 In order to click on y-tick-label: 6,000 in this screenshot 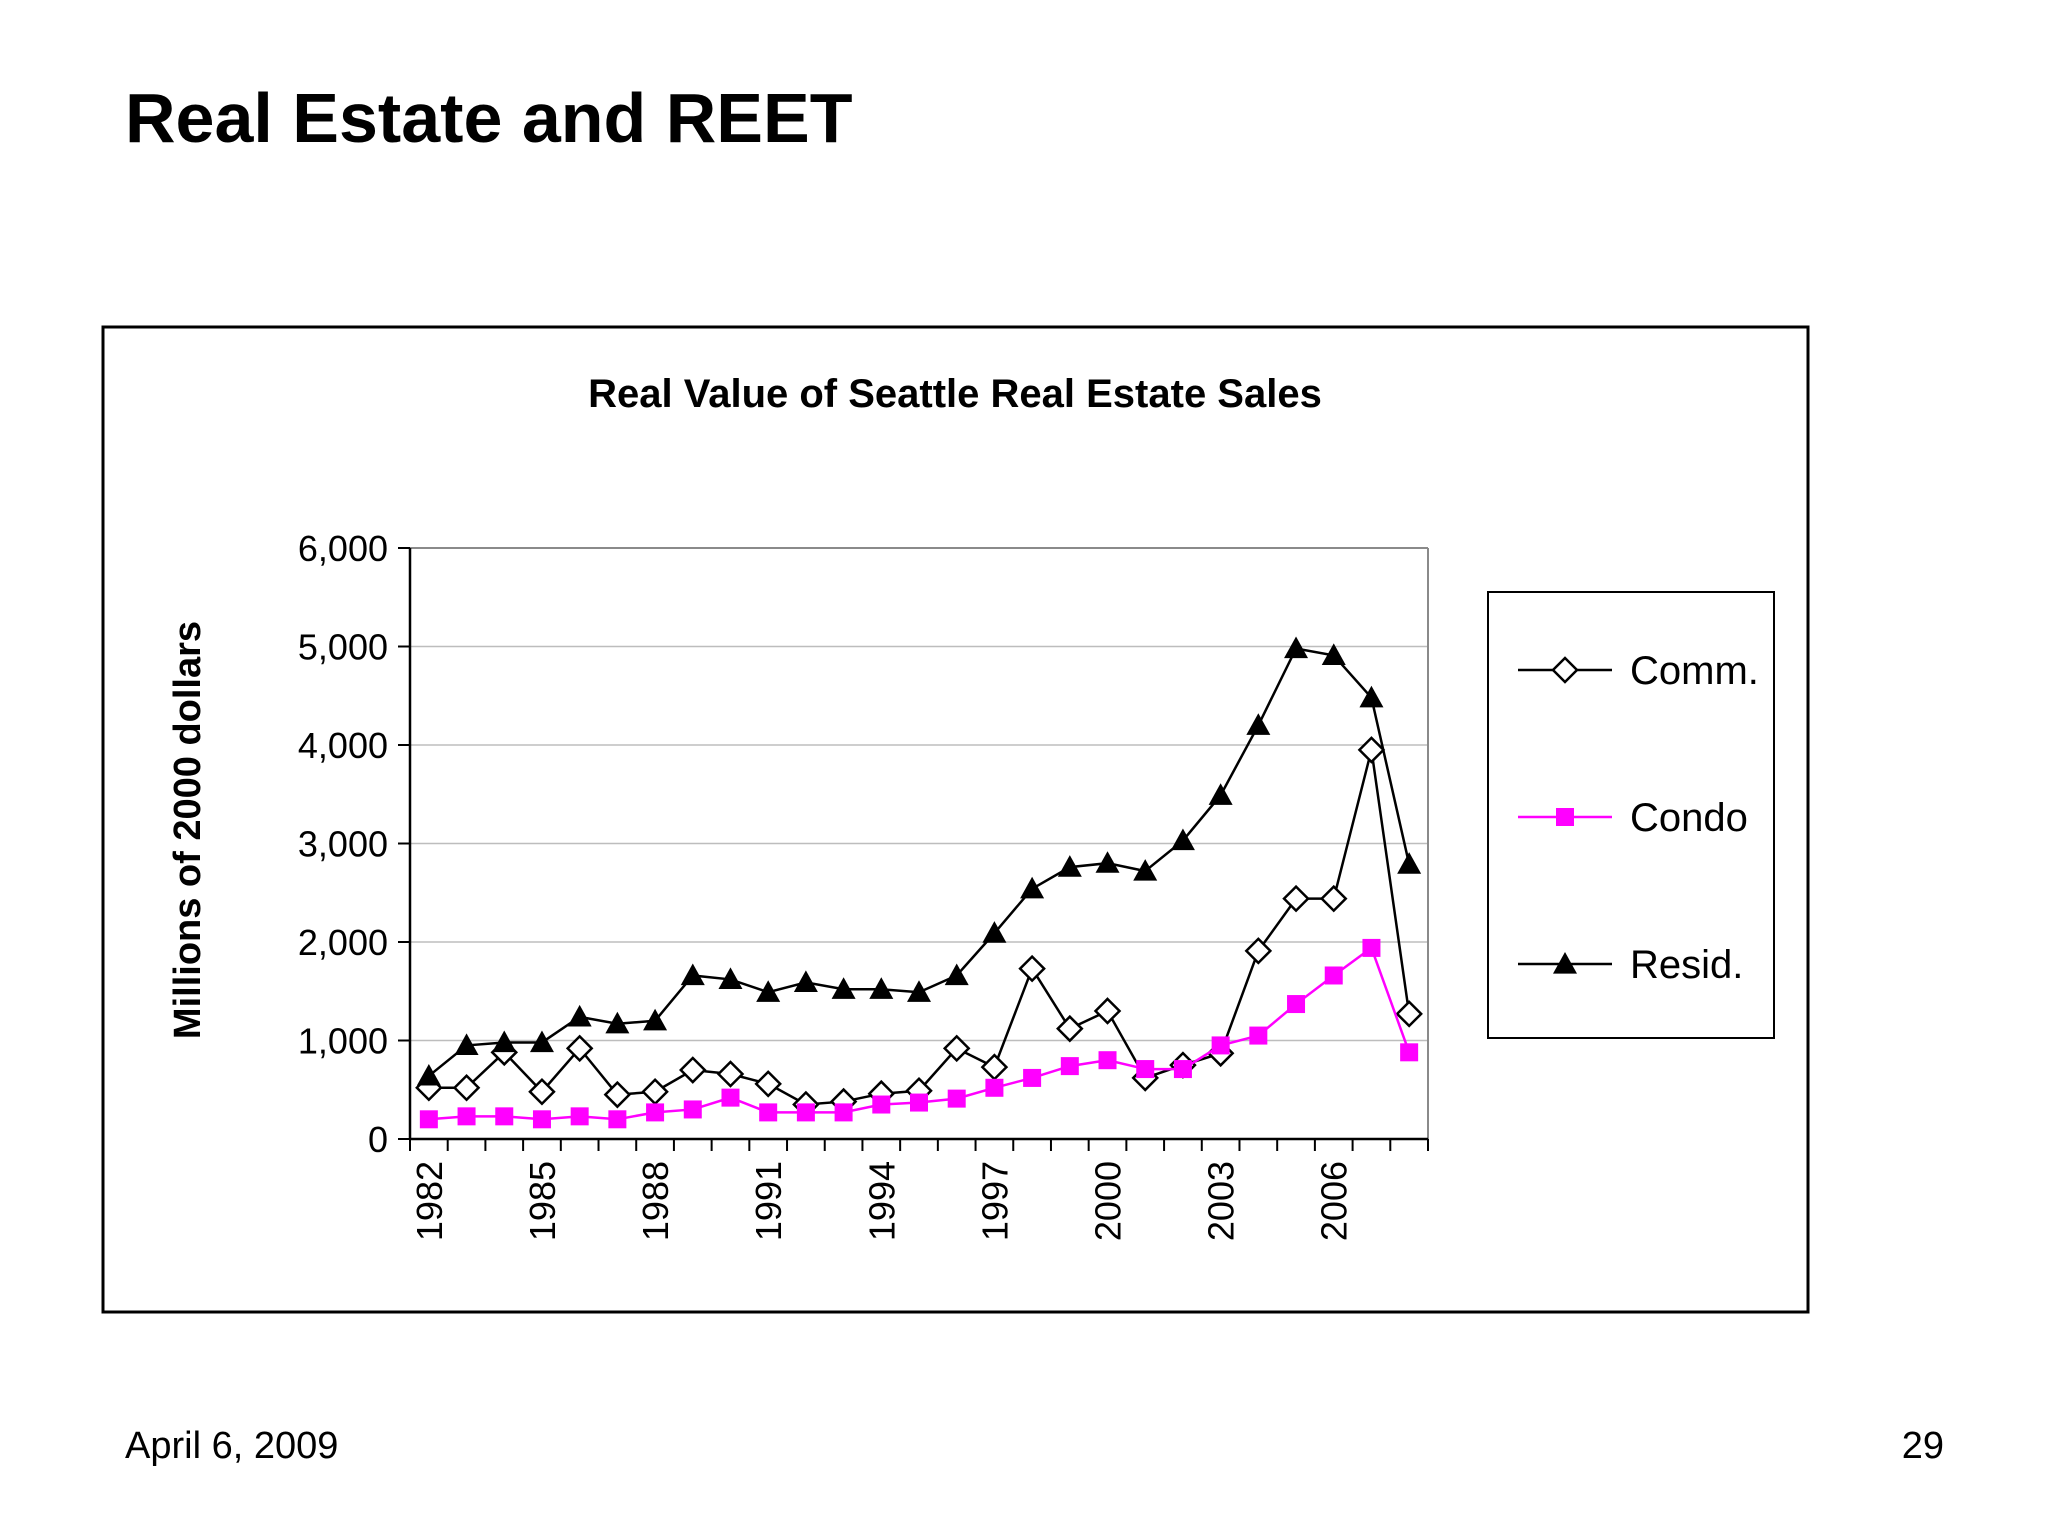, I will do `click(343, 548)`.